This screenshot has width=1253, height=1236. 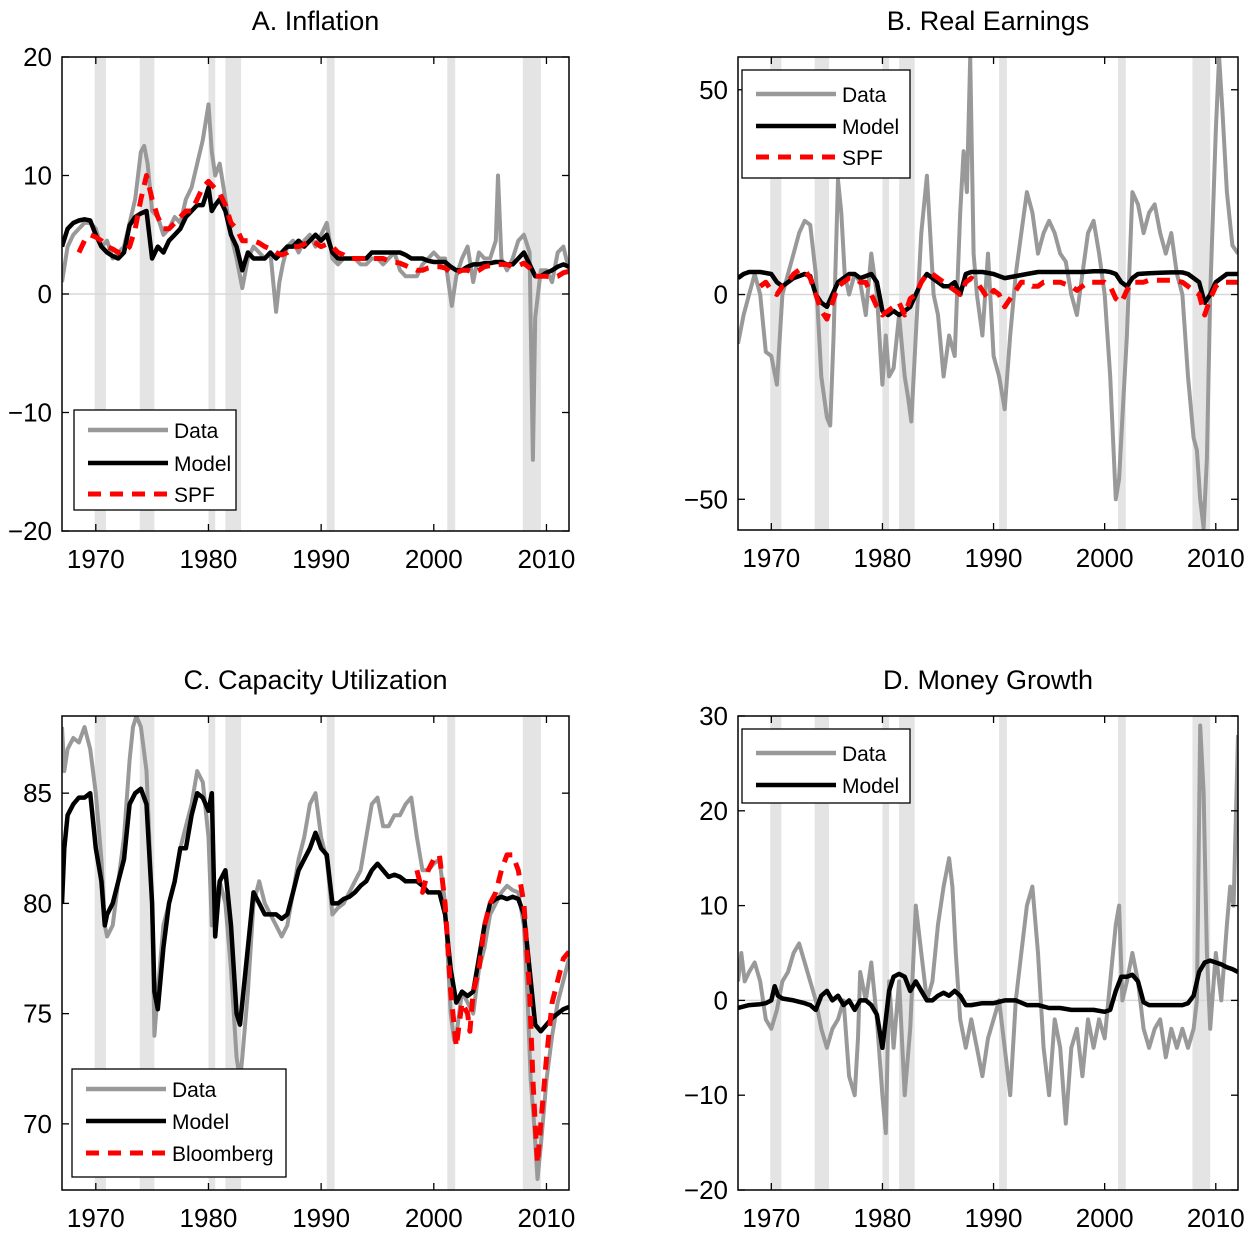 What do you see at coordinates (316, 21) in the screenshot?
I see `chart-title: A. Inflation` at bounding box center [316, 21].